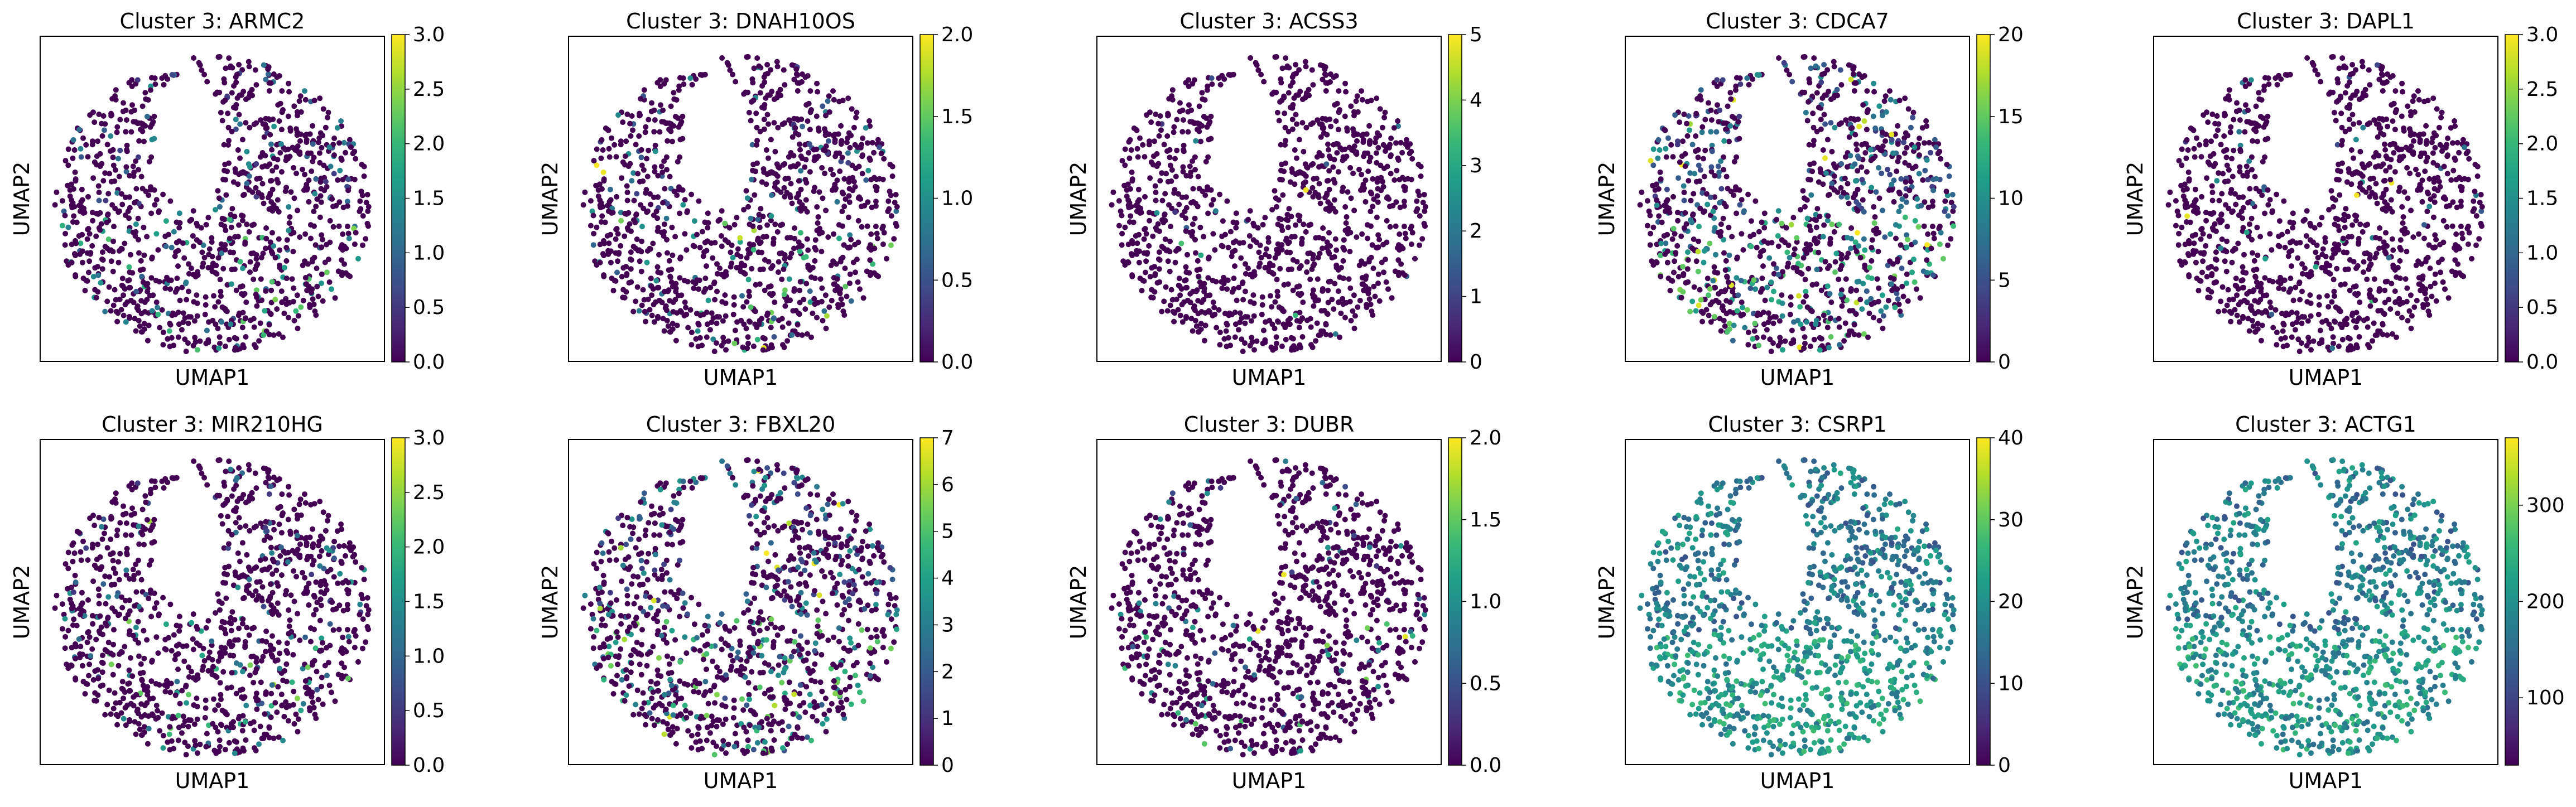  What do you see at coordinates (1270, 378) in the screenshot?
I see `x-axis-label: UMAP1` at bounding box center [1270, 378].